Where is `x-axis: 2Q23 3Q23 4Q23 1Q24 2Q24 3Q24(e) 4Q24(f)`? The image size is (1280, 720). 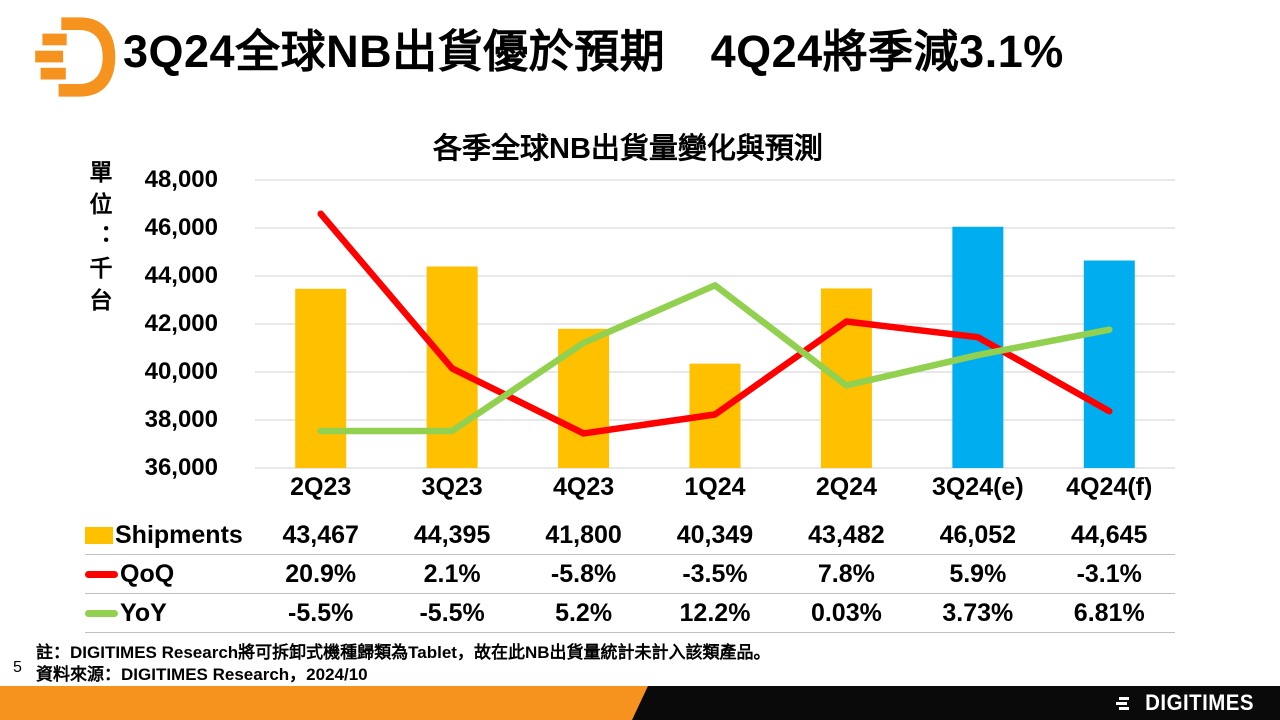
x-axis: 2Q23 3Q23 4Q23 1Q24 2Q24 3Q24(e) 4Q24(f) is located at coordinates (715, 487).